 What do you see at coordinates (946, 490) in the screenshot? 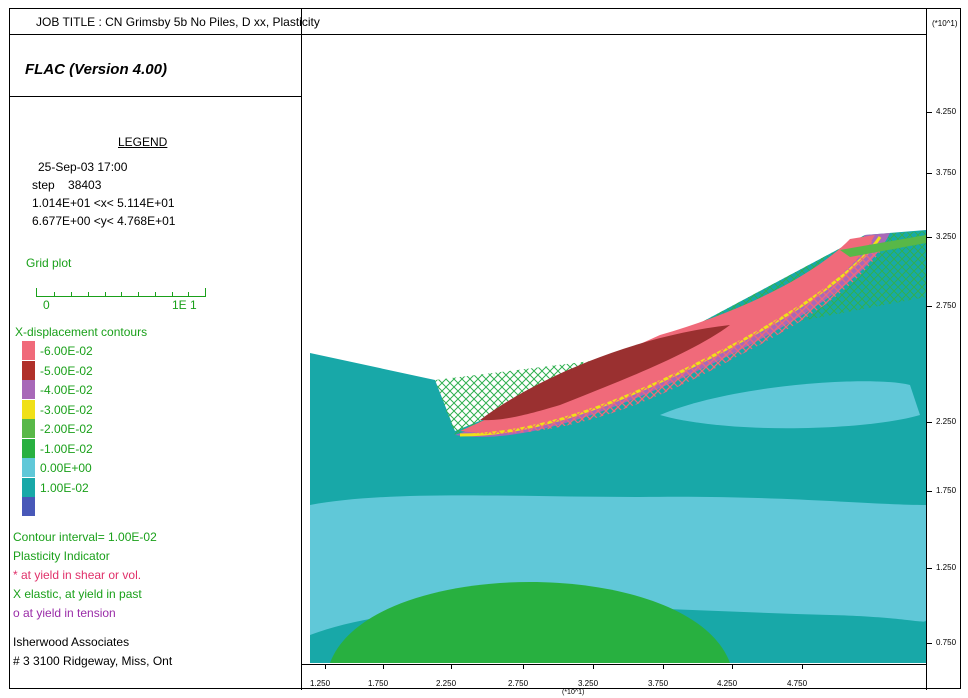
I see `y-tick-label: 1.750` at bounding box center [946, 490].